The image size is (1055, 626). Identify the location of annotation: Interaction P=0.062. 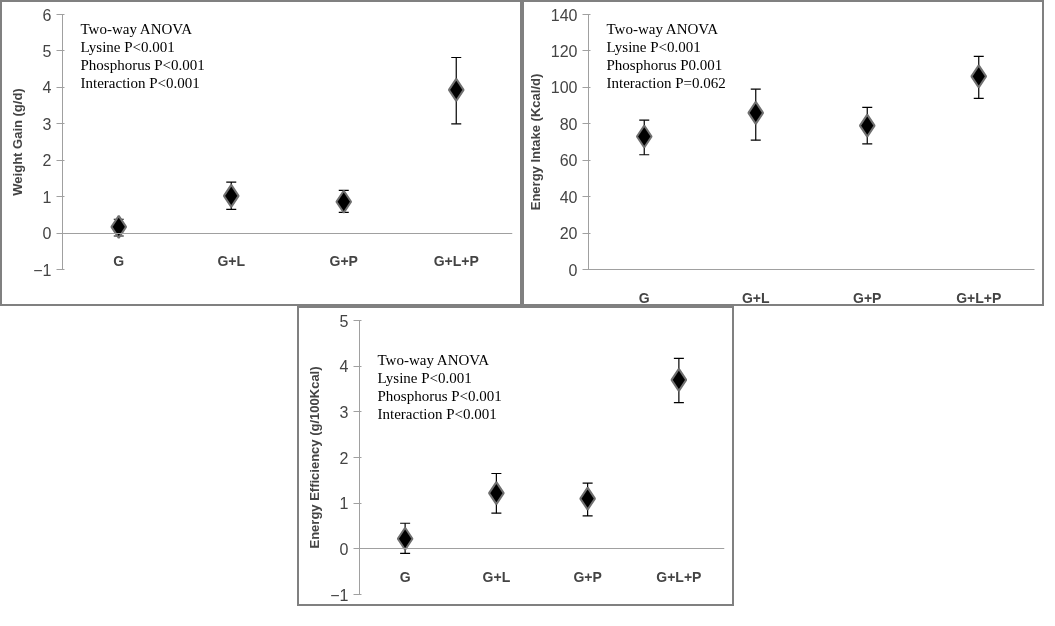
(666, 82).